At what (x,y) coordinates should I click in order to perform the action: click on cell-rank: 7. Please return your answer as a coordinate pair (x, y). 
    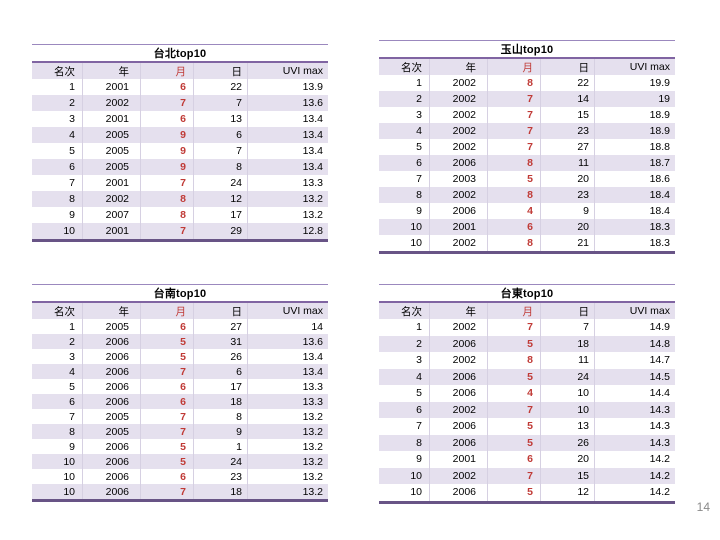
    Looking at the image, I should click on (57, 416).